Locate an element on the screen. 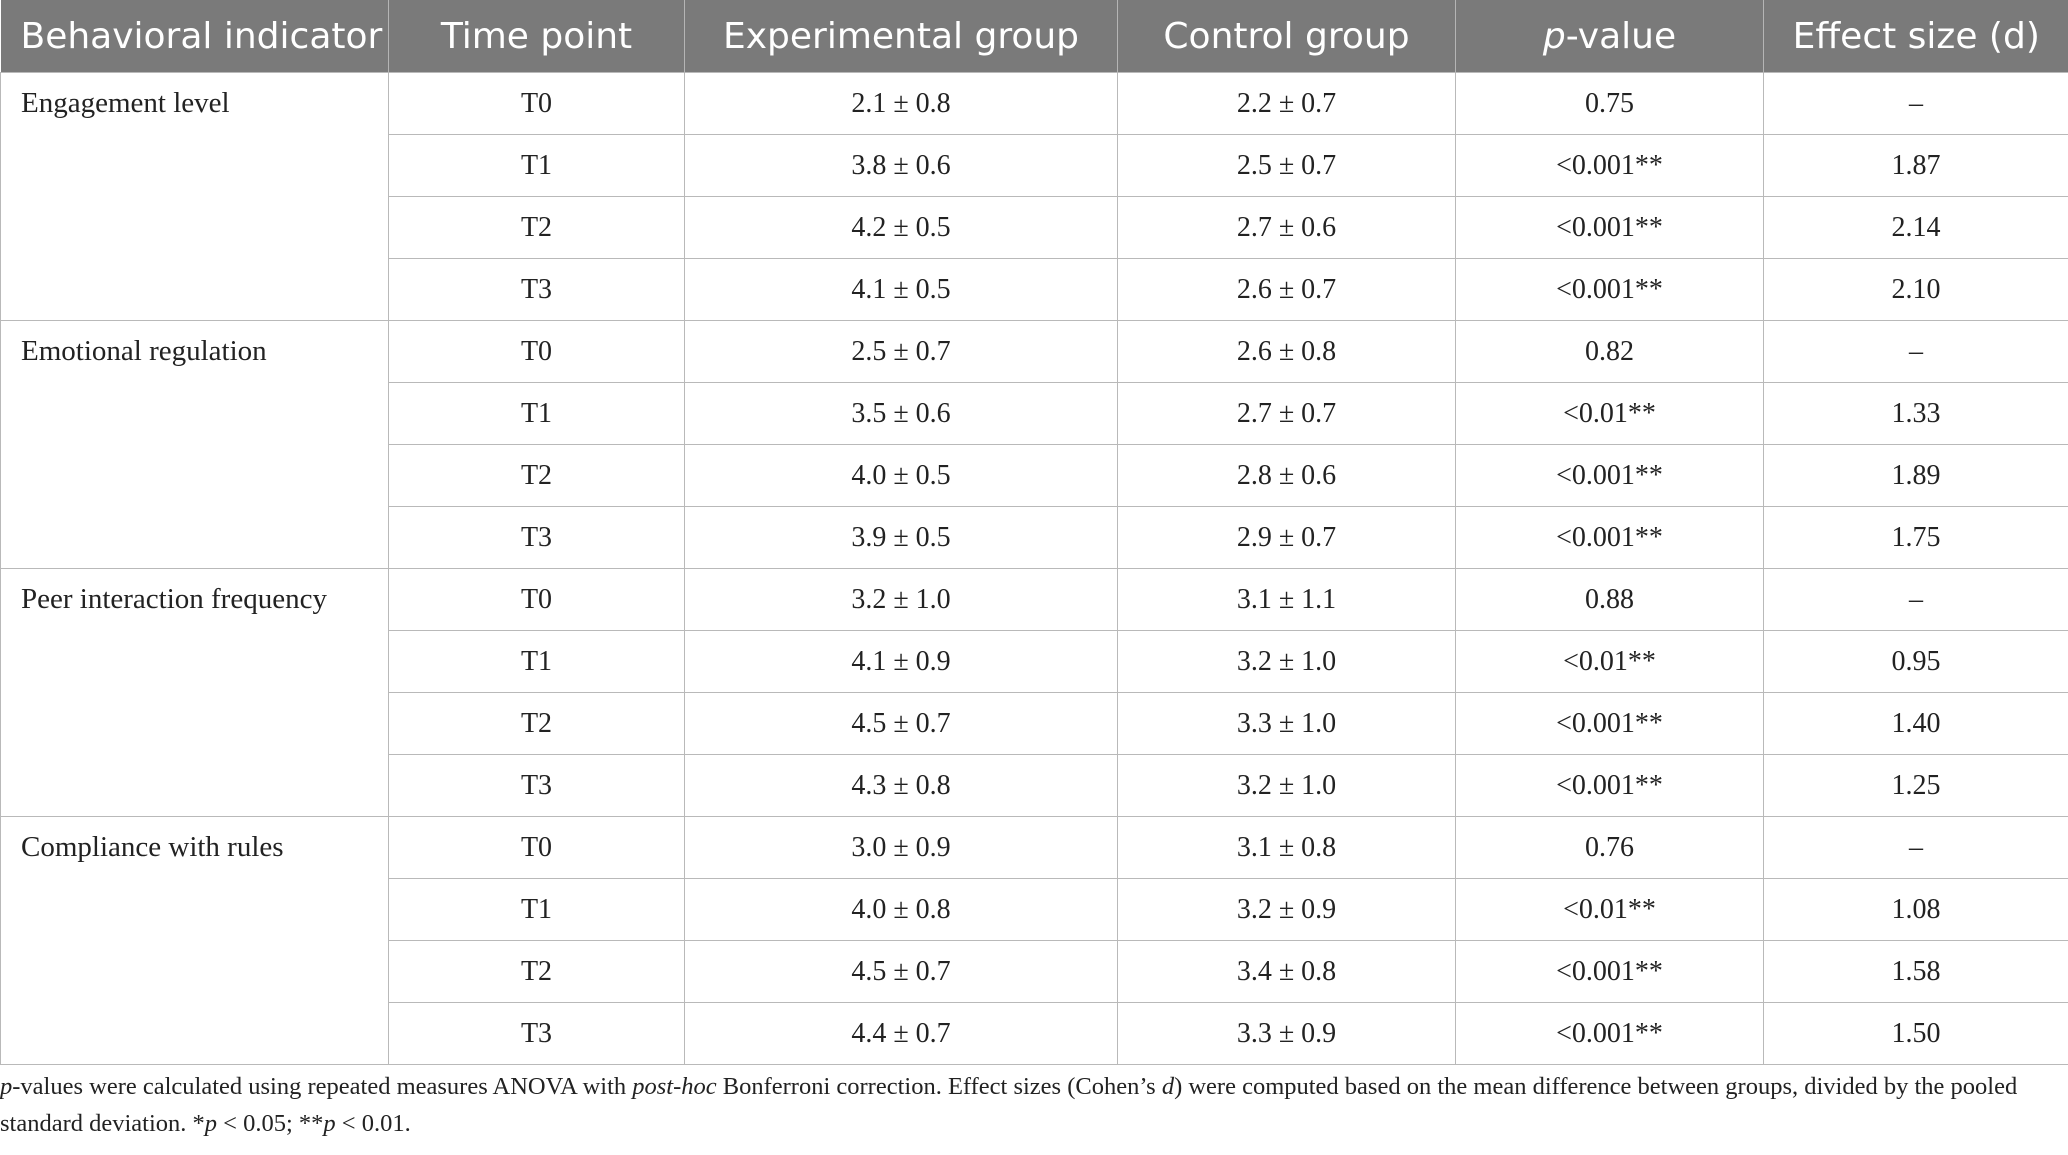 This screenshot has width=2068, height=1155. header-experimental-group: Experimental group is located at coordinates (901, 36).